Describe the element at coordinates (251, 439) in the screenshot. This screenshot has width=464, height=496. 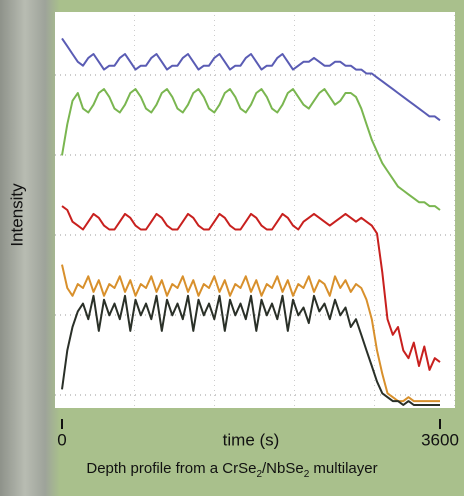
I see `x-axis-label: time (s)` at that location.